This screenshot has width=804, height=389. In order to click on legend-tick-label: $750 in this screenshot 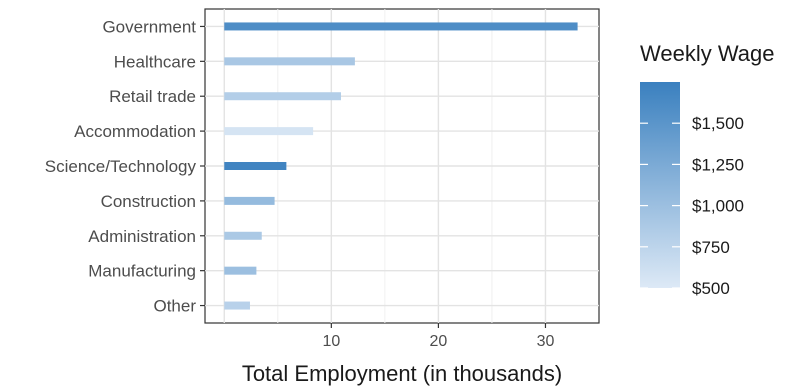, I will do `click(711, 247)`.